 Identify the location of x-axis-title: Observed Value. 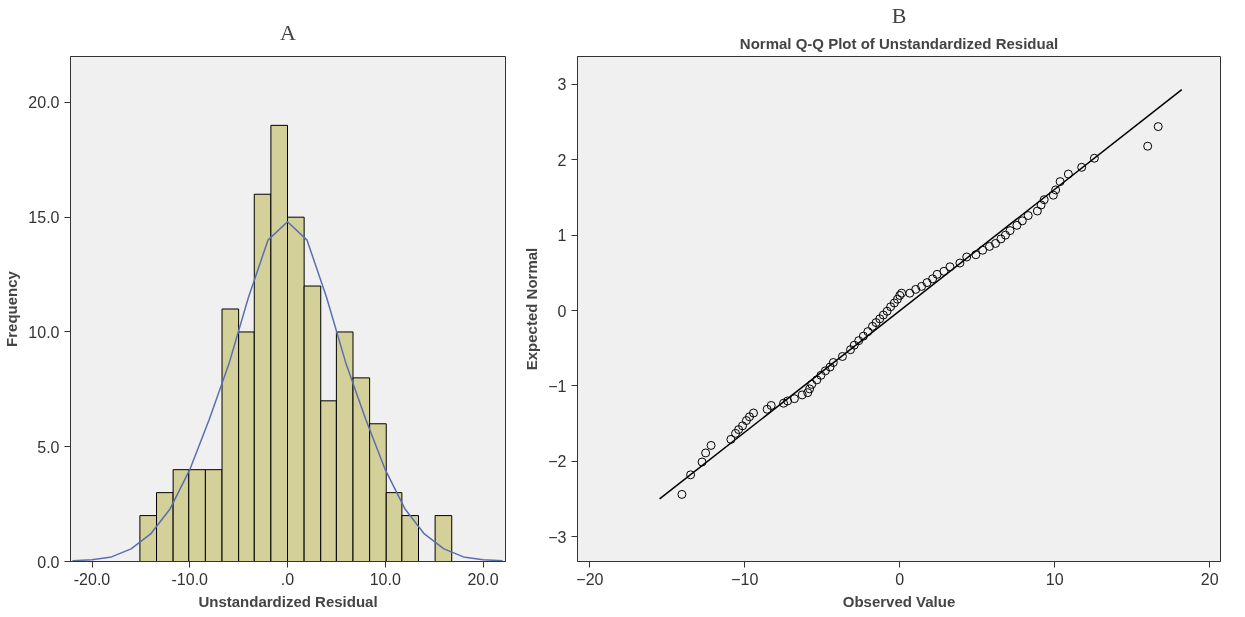
(899, 601).